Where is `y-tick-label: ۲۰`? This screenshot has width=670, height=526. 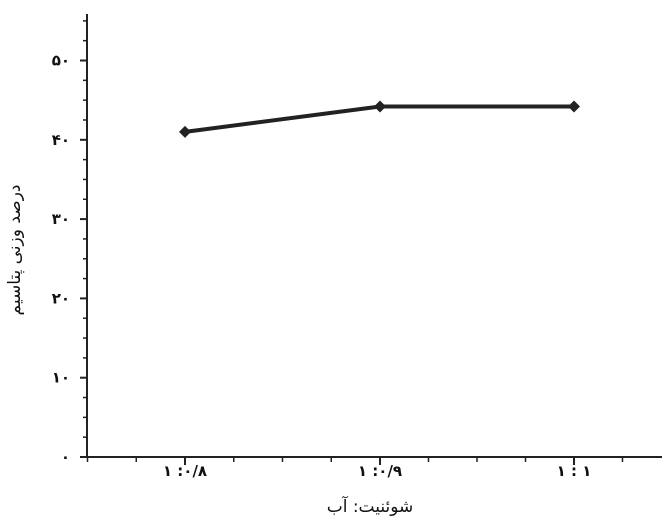 y-tick-label: ۲۰ is located at coordinates (61, 298).